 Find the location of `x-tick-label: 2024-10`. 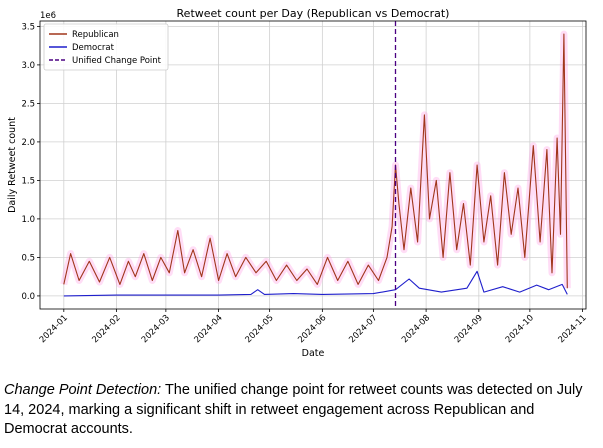

x-tick-label: 2024-10 is located at coordinates (520, 329).